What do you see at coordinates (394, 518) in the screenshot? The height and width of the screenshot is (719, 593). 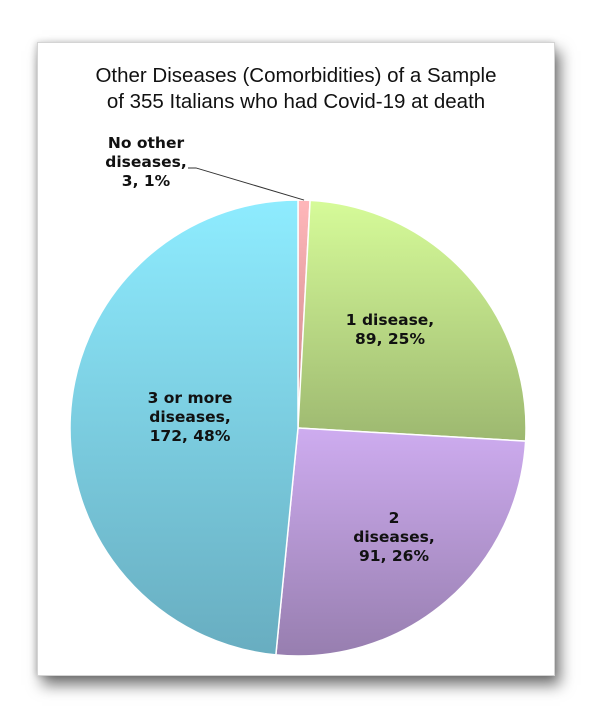 I see `data-label-line: 2` at bounding box center [394, 518].